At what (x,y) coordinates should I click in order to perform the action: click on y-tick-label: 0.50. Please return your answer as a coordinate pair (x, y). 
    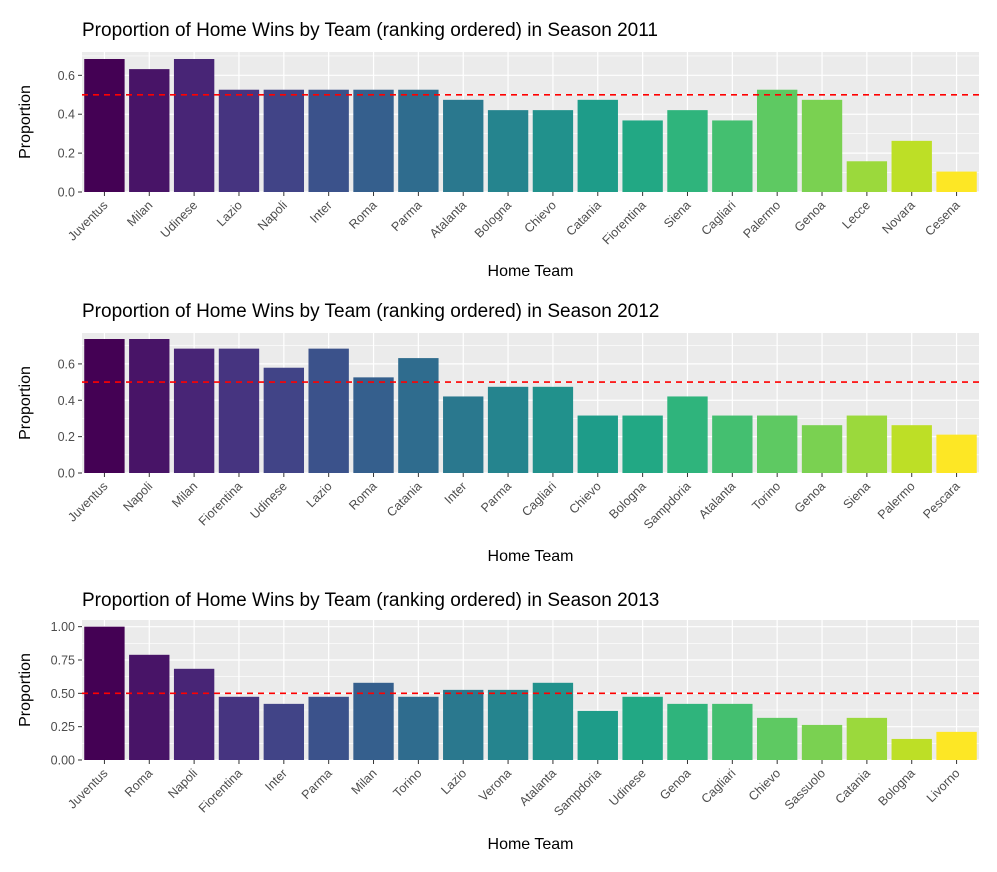
    Looking at the image, I should click on (63, 694).